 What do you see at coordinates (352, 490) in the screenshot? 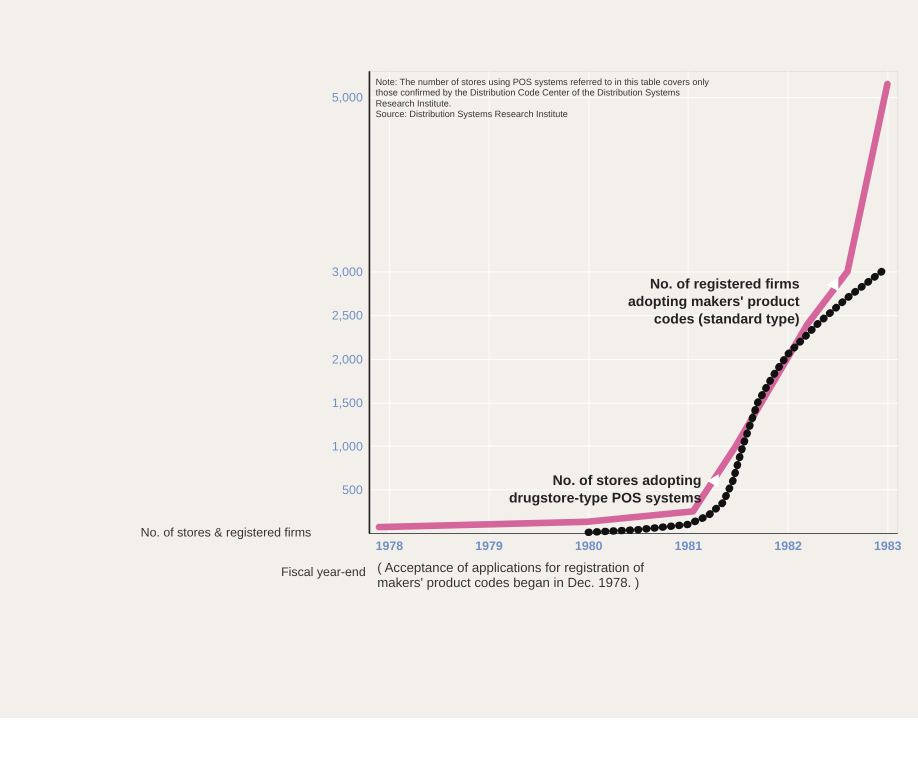
I see `y-tick-label: 500` at bounding box center [352, 490].